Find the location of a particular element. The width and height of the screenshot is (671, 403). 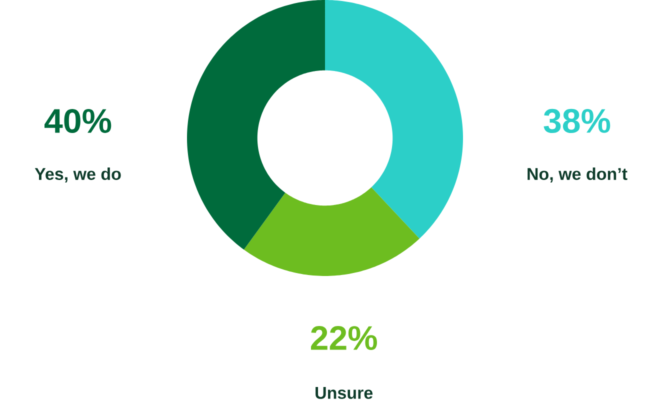

data-label: 22% is located at coordinates (344, 338).